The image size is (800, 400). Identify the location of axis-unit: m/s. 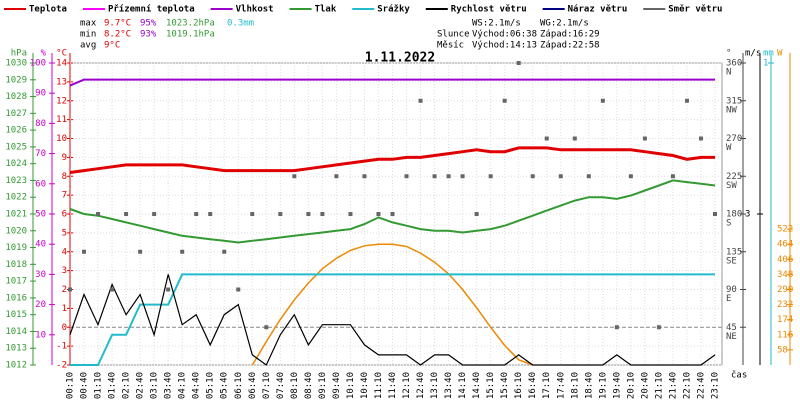
(753, 54).